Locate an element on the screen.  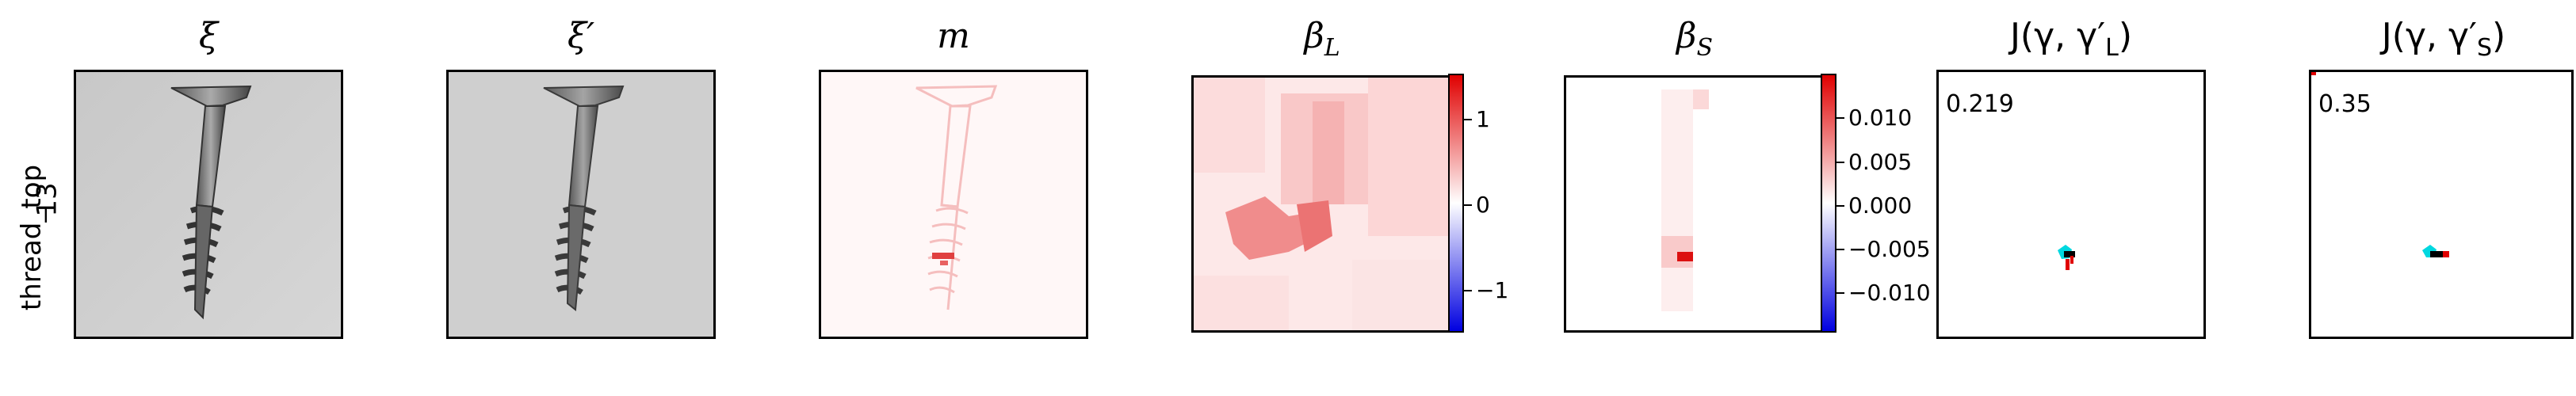
row-label-index: 13 is located at coordinates (47, 199).